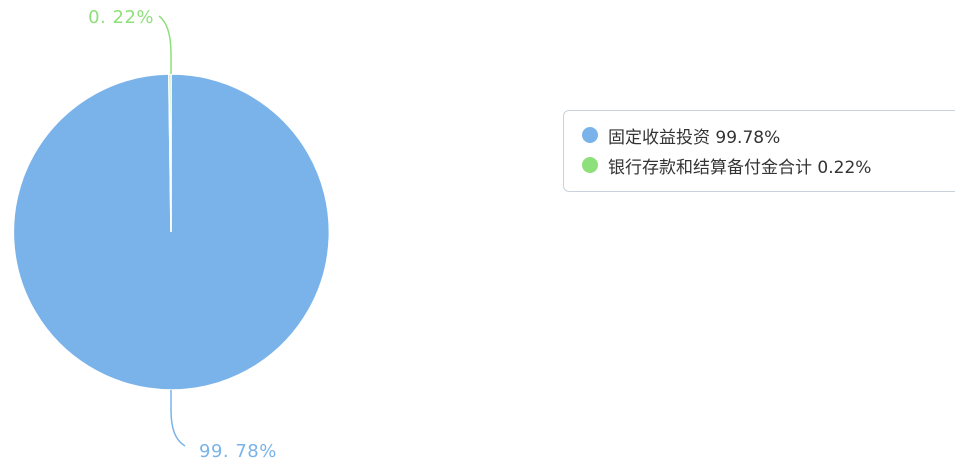 The image size is (955, 461). I want to click on legend-label-fixed-income: 固定收益投资 99.78%, so click(694, 137).